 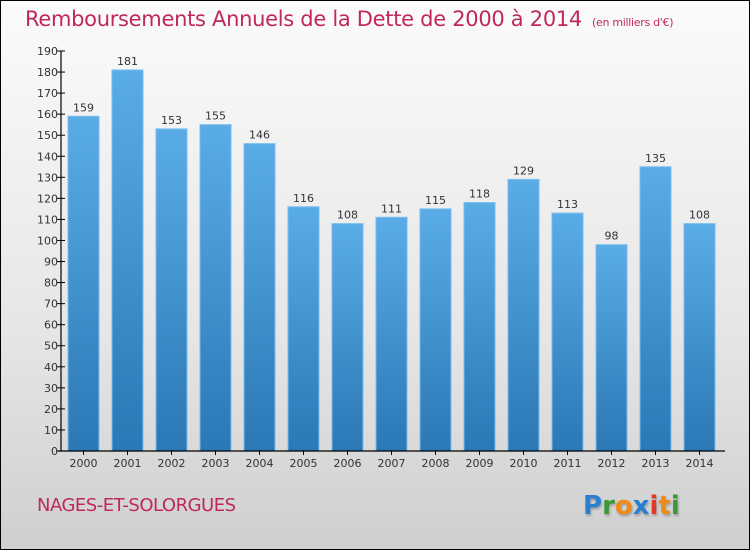 What do you see at coordinates (171, 120) in the screenshot?
I see `value-label-2002: 153` at bounding box center [171, 120].